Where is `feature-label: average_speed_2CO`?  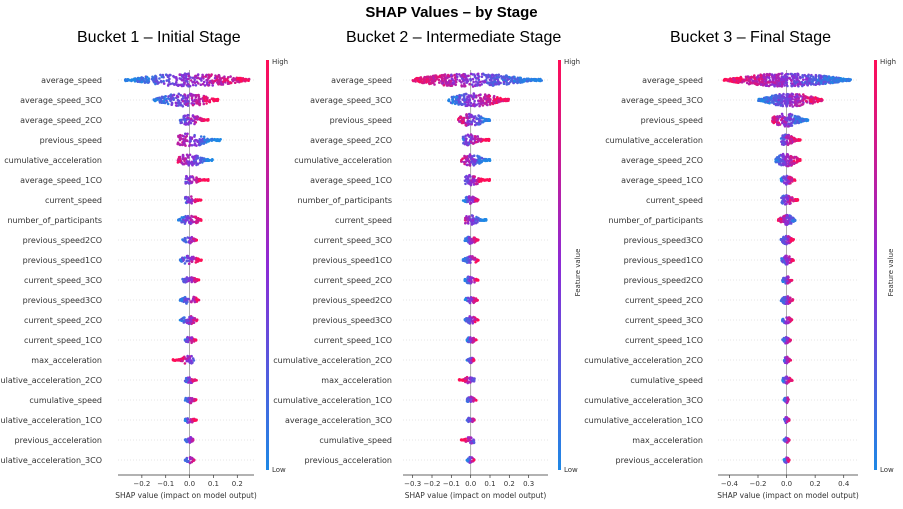 feature-label: average_speed_2CO is located at coordinates (351, 140).